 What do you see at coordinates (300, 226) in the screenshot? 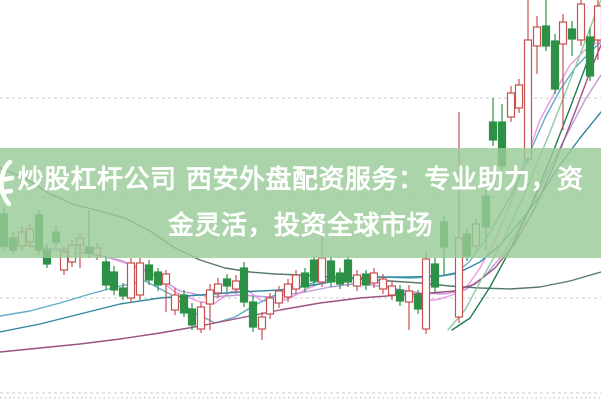
I see `headline-line-2: 金灵活，投资全球市场` at bounding box center [300, 226].